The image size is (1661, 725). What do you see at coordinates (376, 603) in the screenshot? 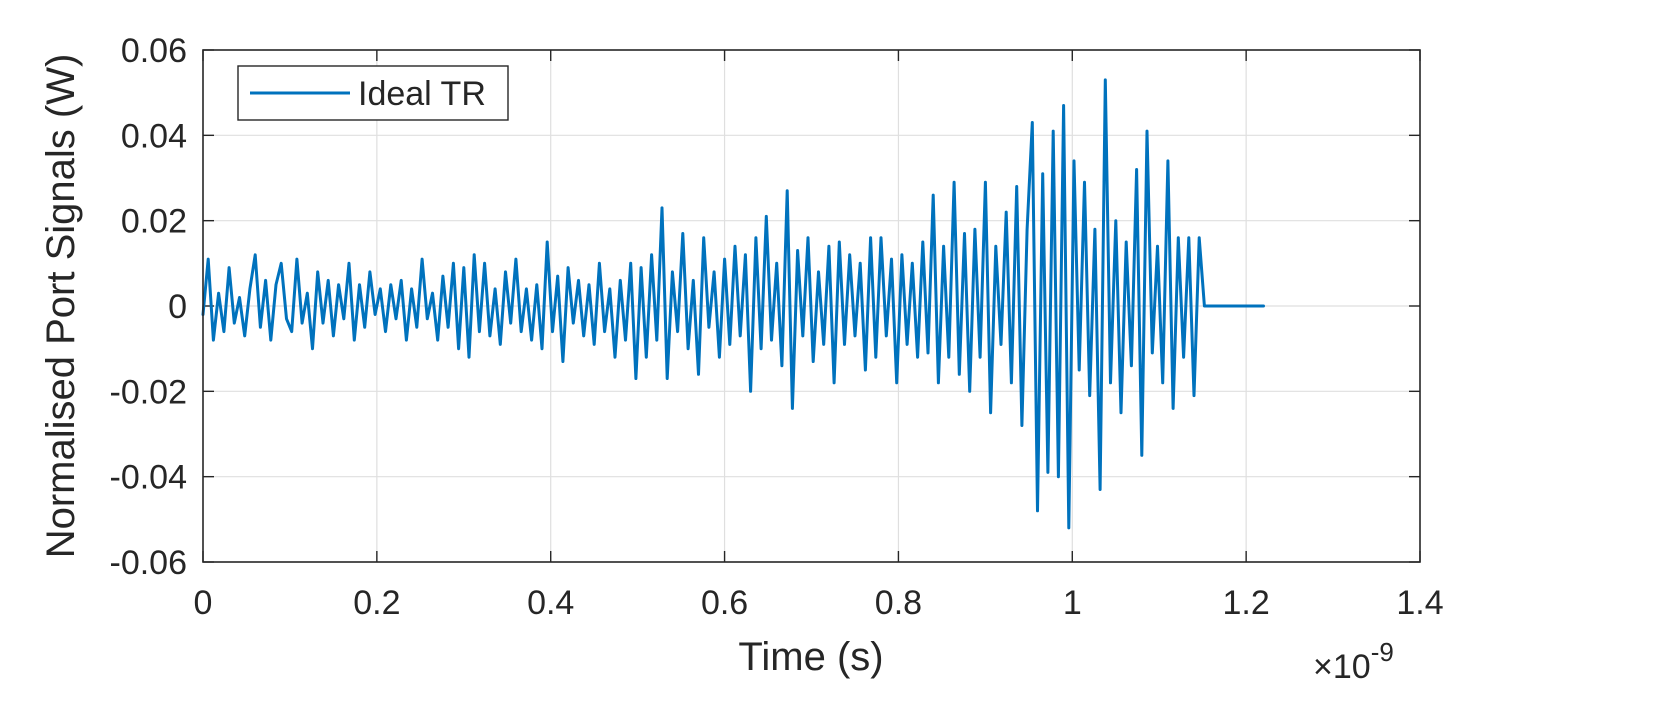
I see `x-tick-label: 0.2` at bounding box center [376, 603].